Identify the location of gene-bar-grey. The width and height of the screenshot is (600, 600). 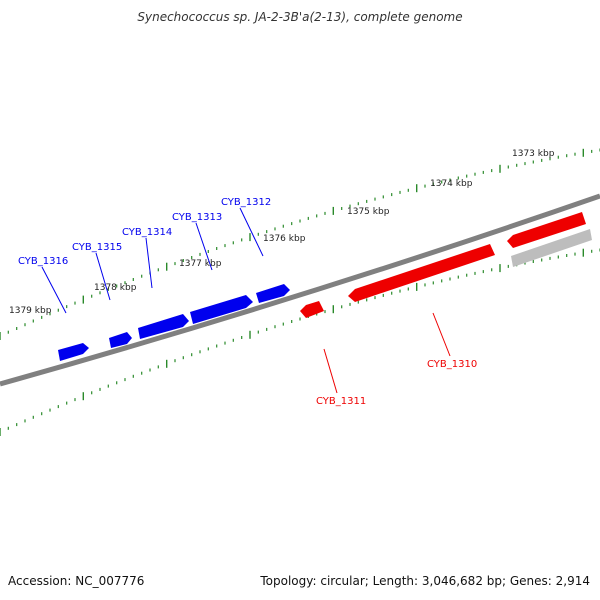
(551, 248).